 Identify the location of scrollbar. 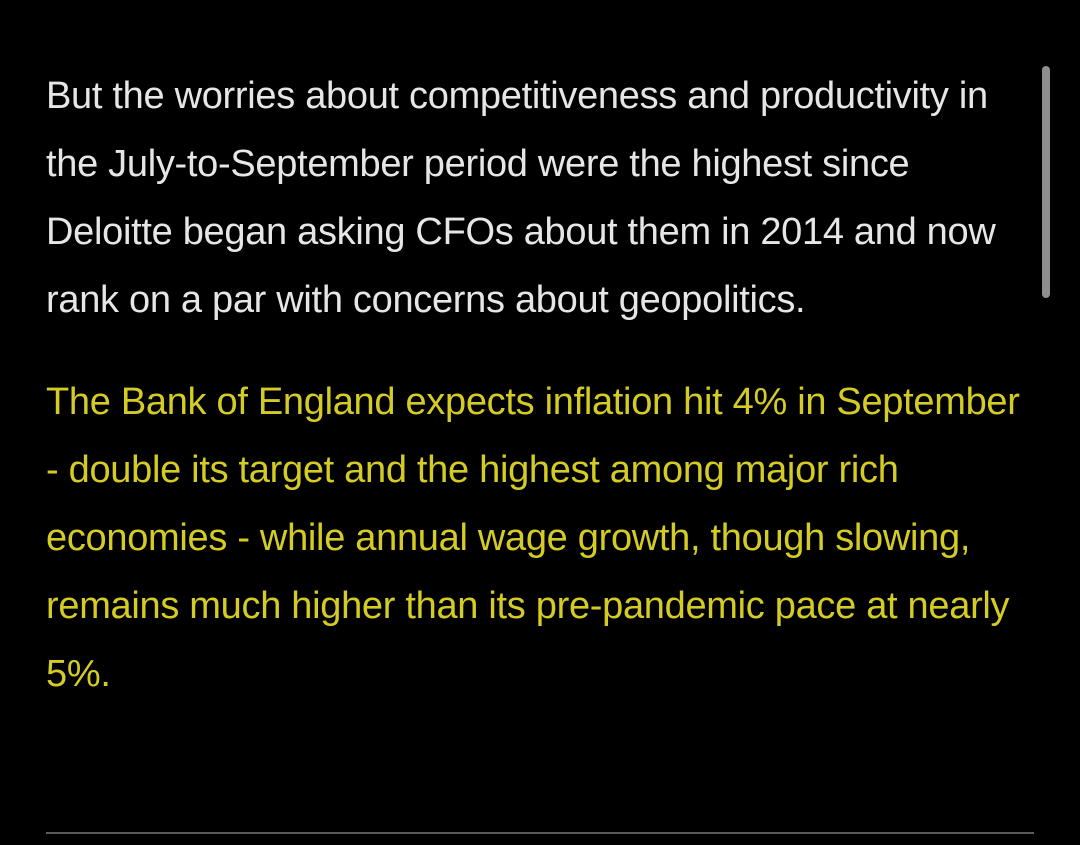
(1046, 182).